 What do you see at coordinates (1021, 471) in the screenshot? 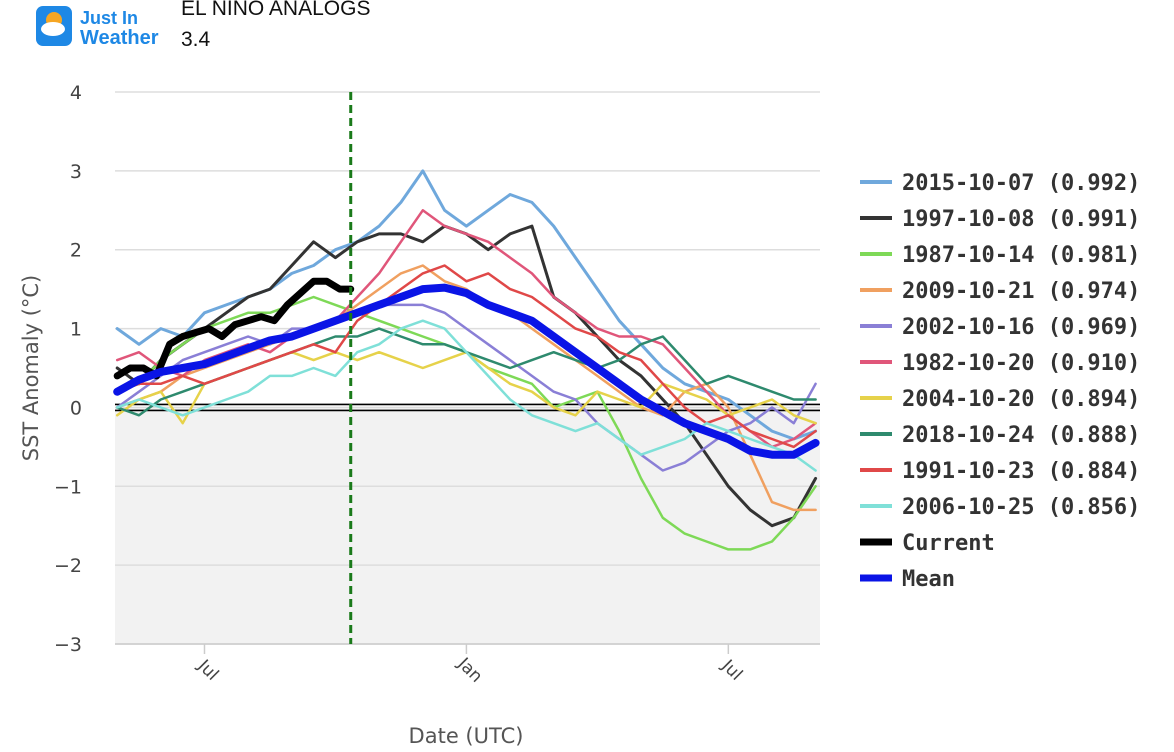
I see `legend-entry: 1991-10-23 (0.884)` at bounding box center [1021, 471].